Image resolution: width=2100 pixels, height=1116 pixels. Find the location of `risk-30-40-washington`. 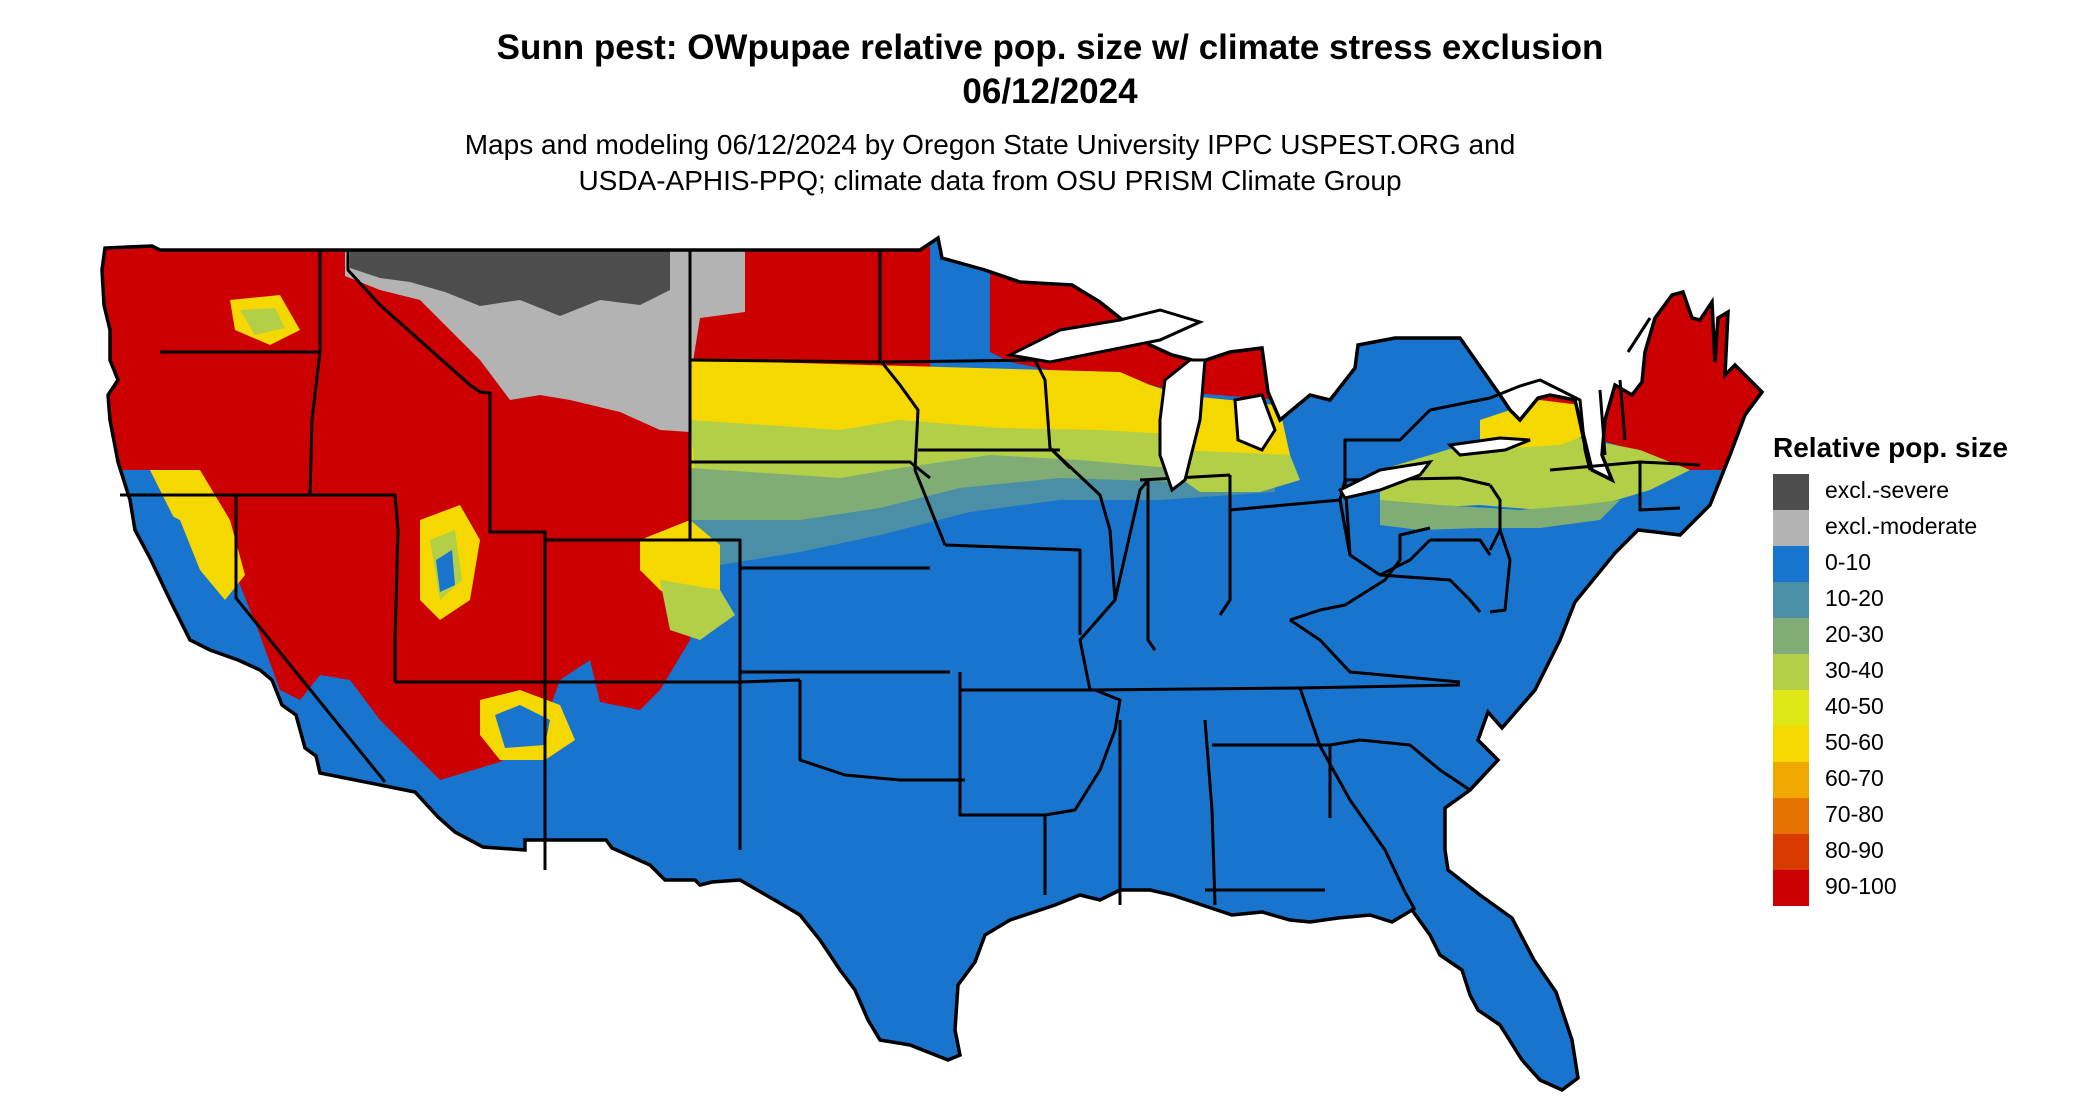

risk-30-40-washington is located at coordinates (262, 321).